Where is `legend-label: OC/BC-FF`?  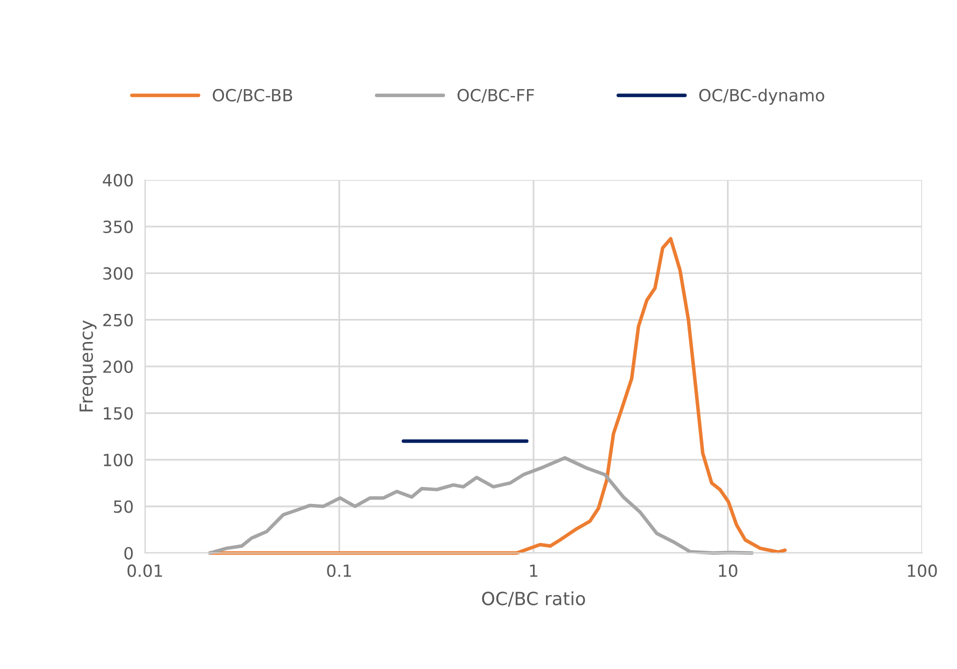
legend-label: OC/BC-FF is located at coordinates (496, 95).